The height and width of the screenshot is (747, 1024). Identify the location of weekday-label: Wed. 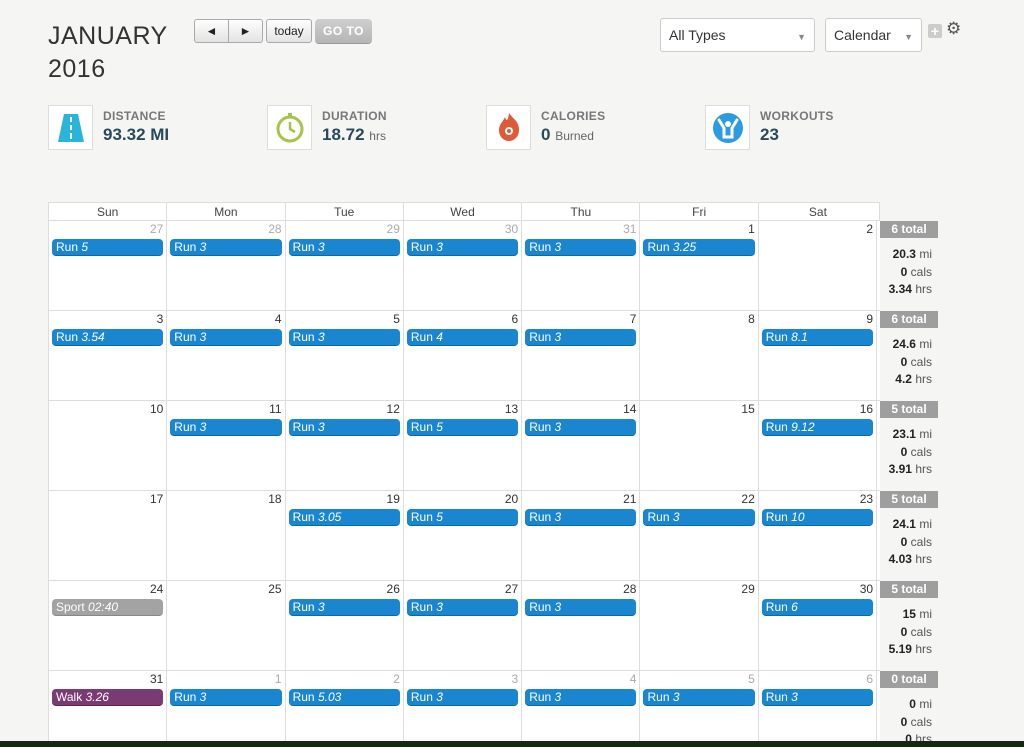
(463, 211).